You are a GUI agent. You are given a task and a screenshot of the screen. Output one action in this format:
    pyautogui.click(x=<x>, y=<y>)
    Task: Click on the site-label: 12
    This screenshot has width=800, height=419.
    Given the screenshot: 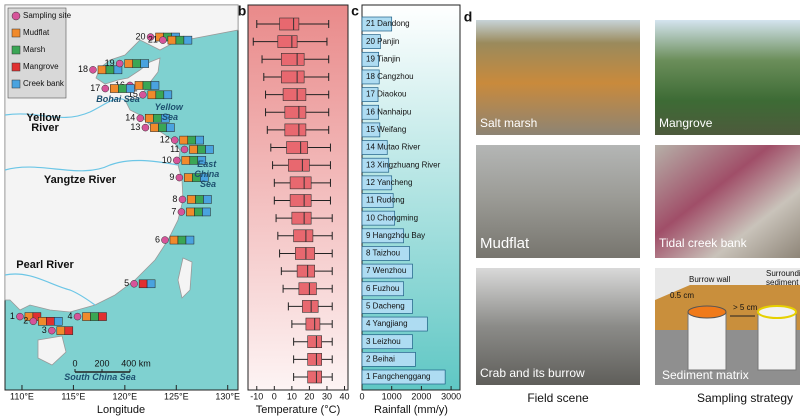 What is the action you would take?
    pyautogui.click(x=165, y=139)
    